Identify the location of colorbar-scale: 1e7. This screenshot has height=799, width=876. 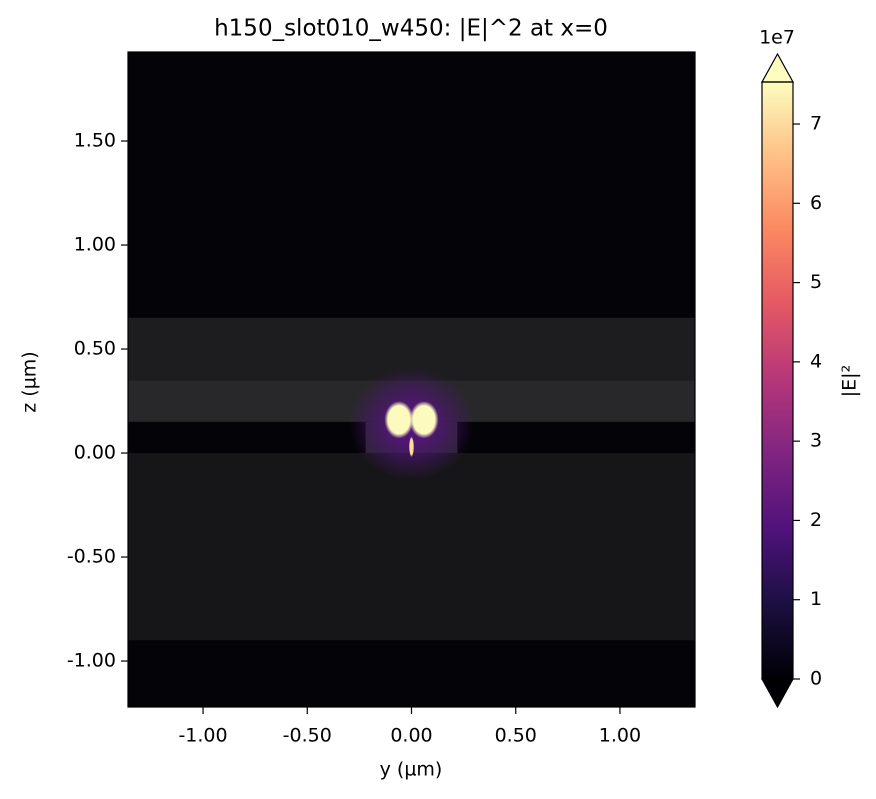
(777, 38).